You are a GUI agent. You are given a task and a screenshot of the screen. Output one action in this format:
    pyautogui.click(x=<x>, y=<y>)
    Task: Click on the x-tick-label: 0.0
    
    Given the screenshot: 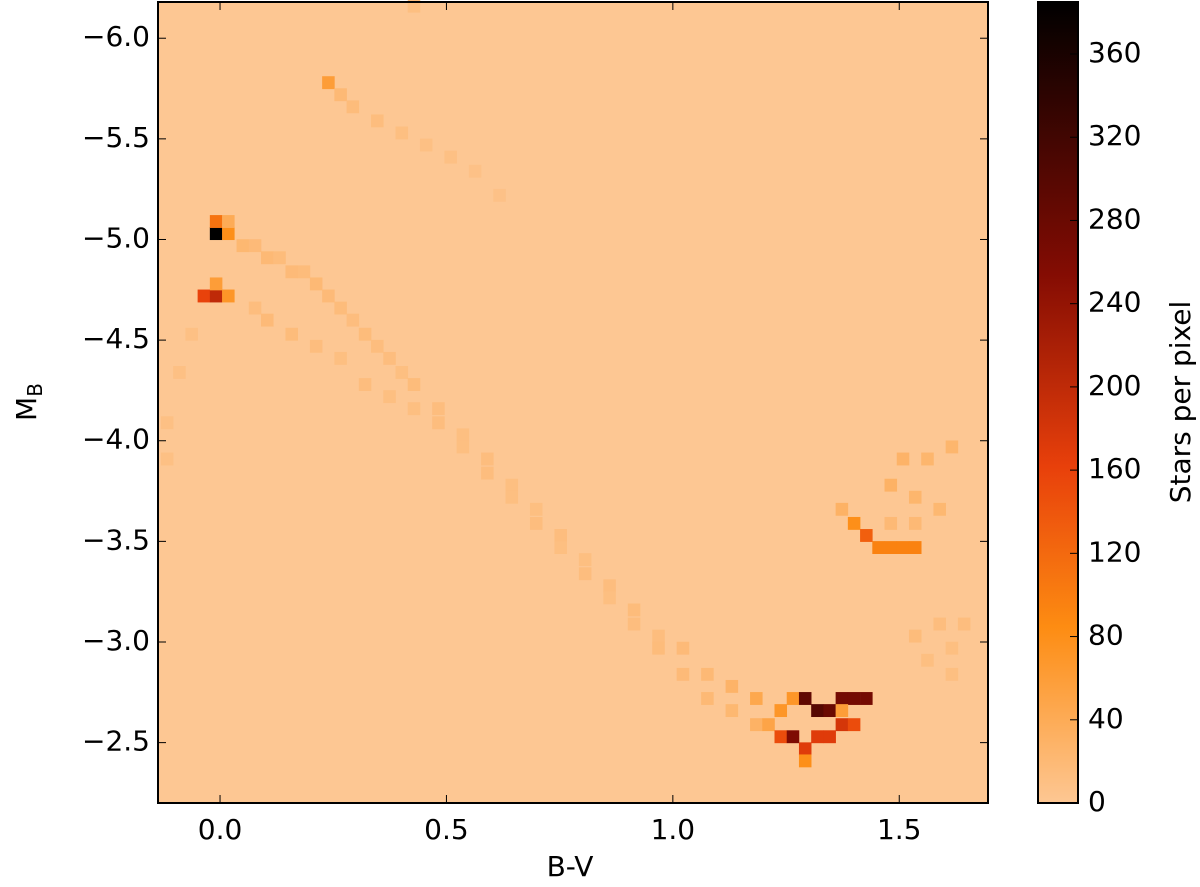 What is the action you would take?
    pyautogui.click(x=220, y=829)
    